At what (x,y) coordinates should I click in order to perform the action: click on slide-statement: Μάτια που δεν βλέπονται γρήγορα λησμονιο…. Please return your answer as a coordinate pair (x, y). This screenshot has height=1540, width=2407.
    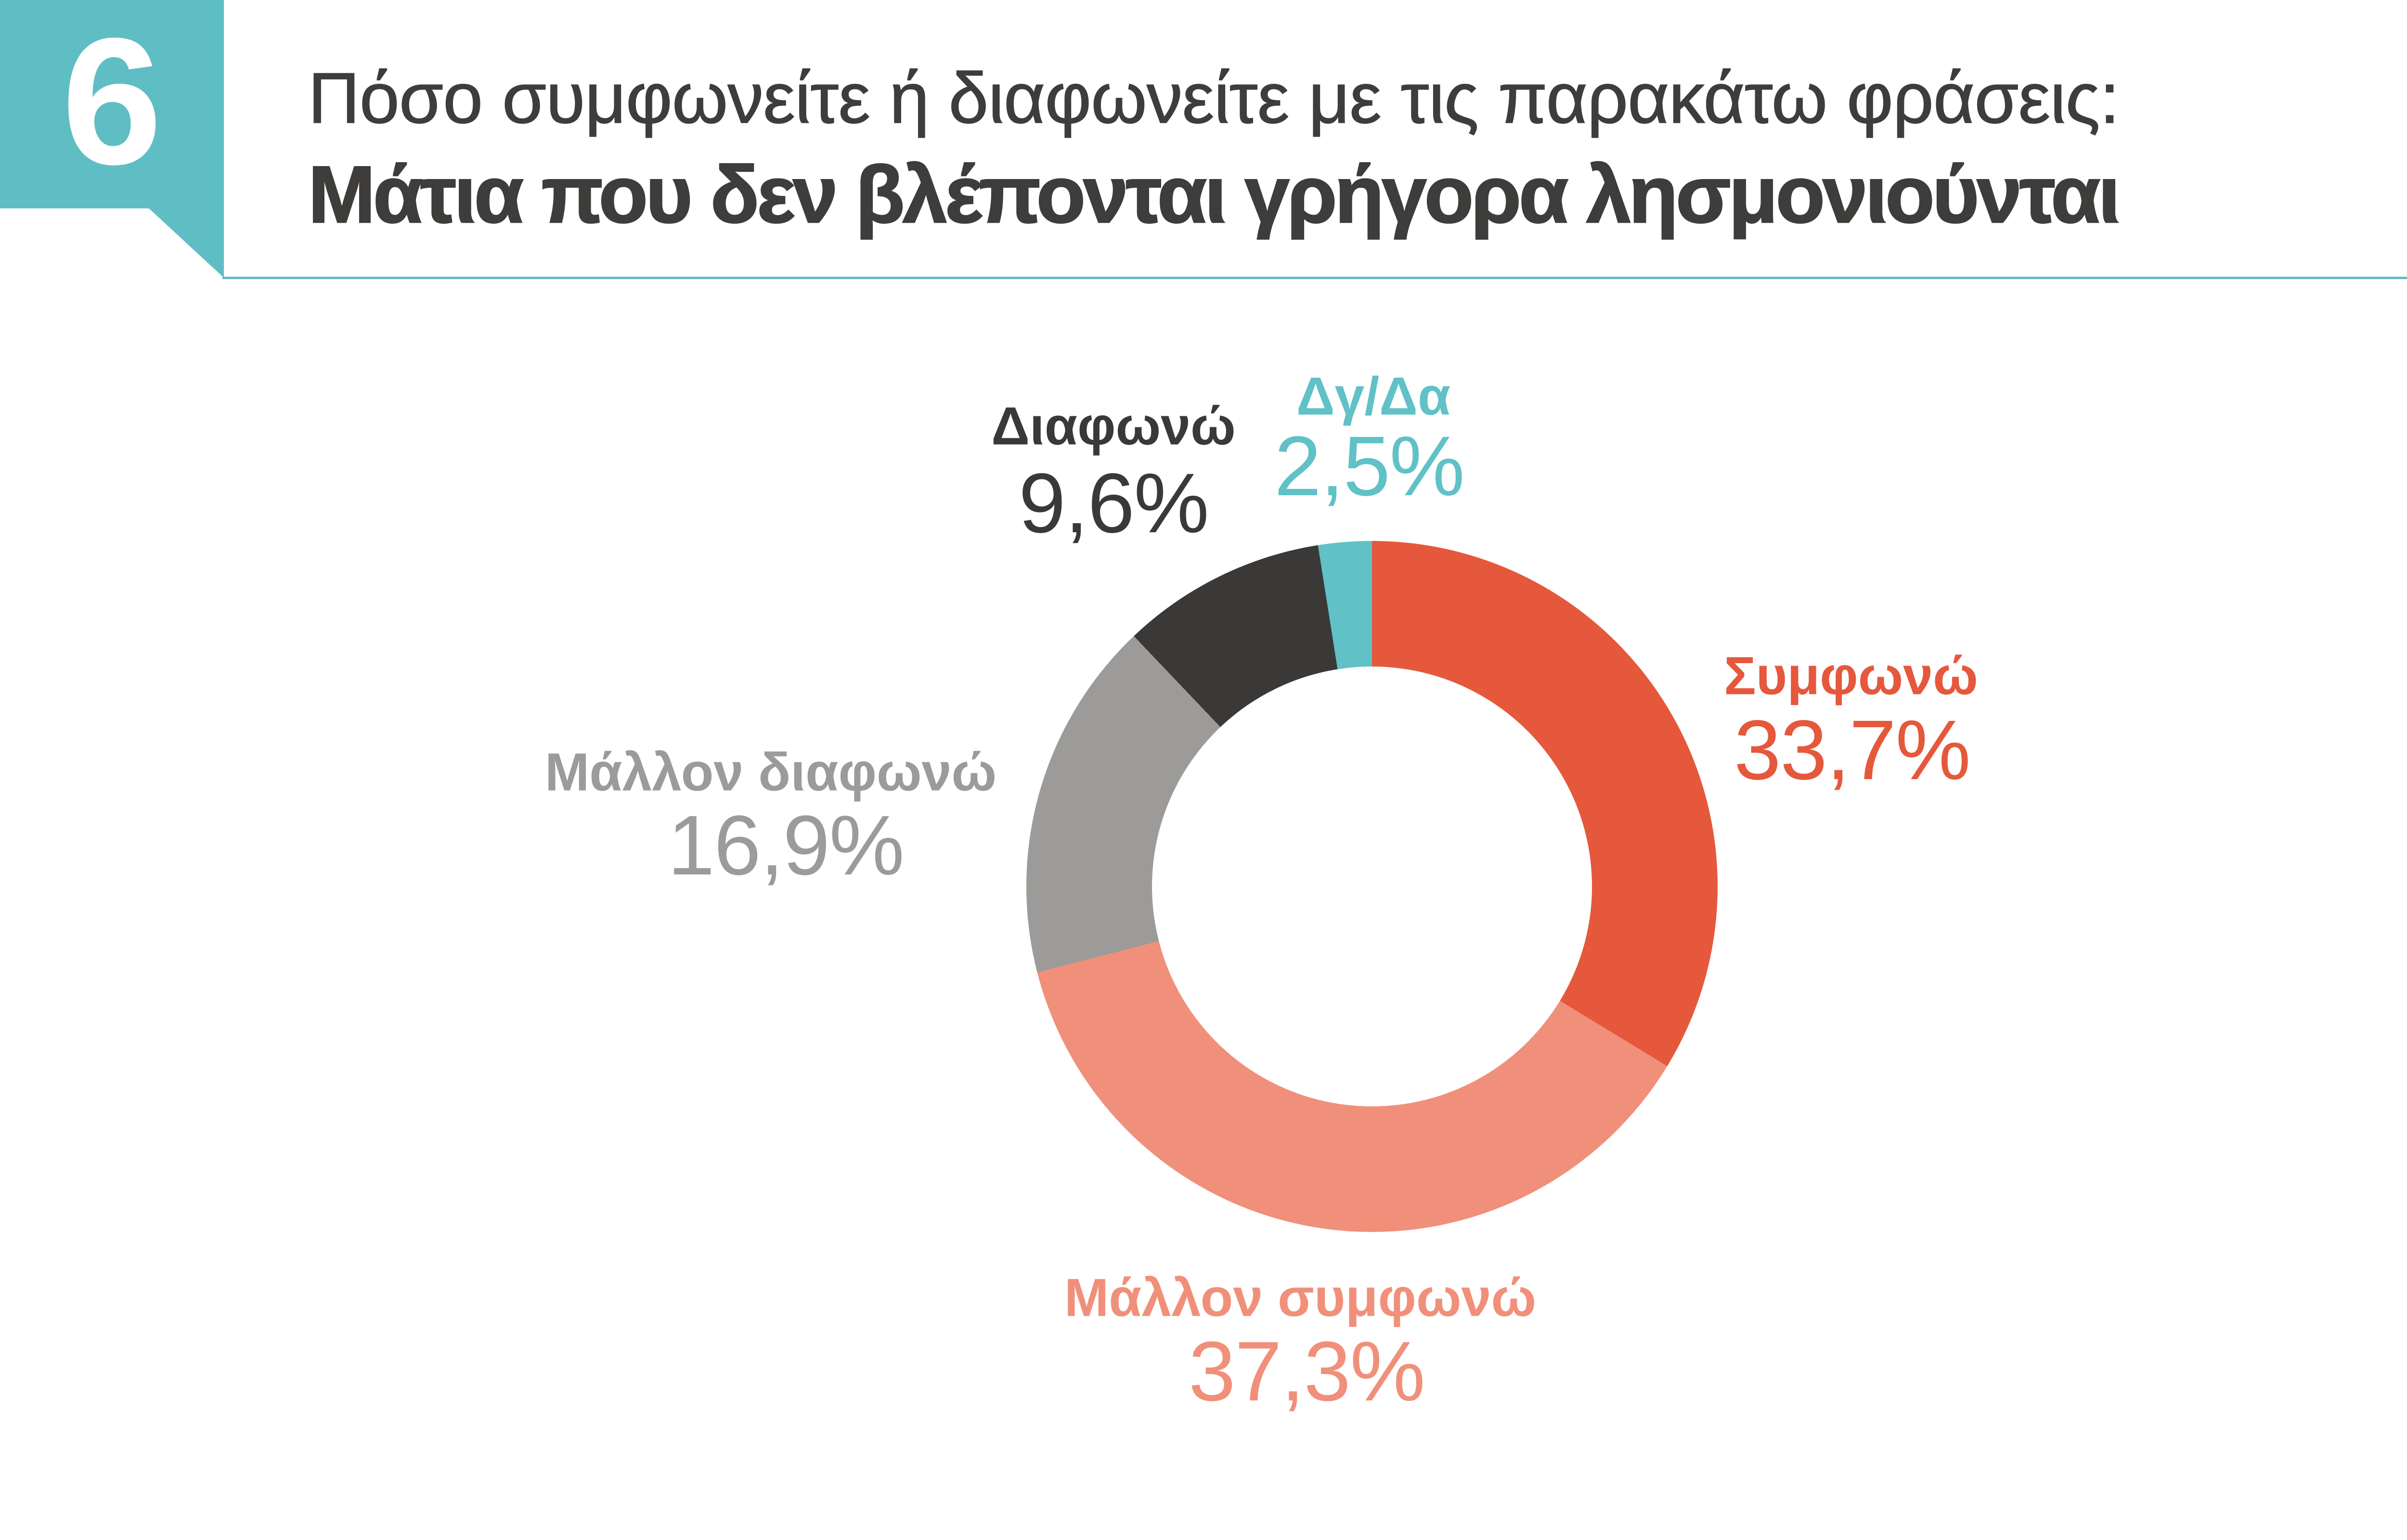
    Looking at the image, I should click on (1215, 195).